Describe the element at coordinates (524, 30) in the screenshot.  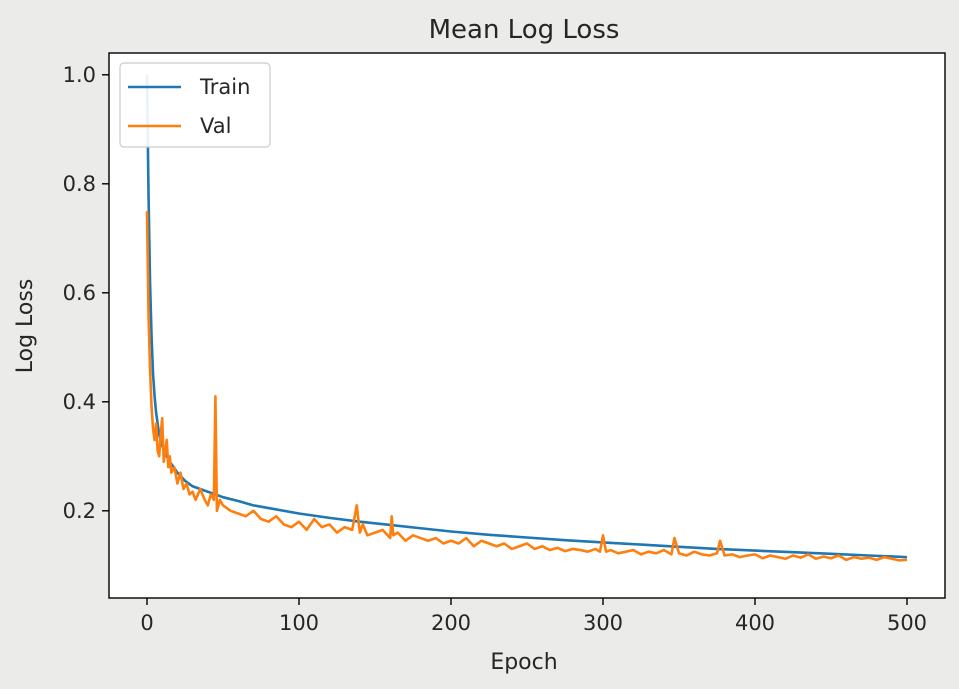
I see `chart-title: Mean Log Loss` at that location.